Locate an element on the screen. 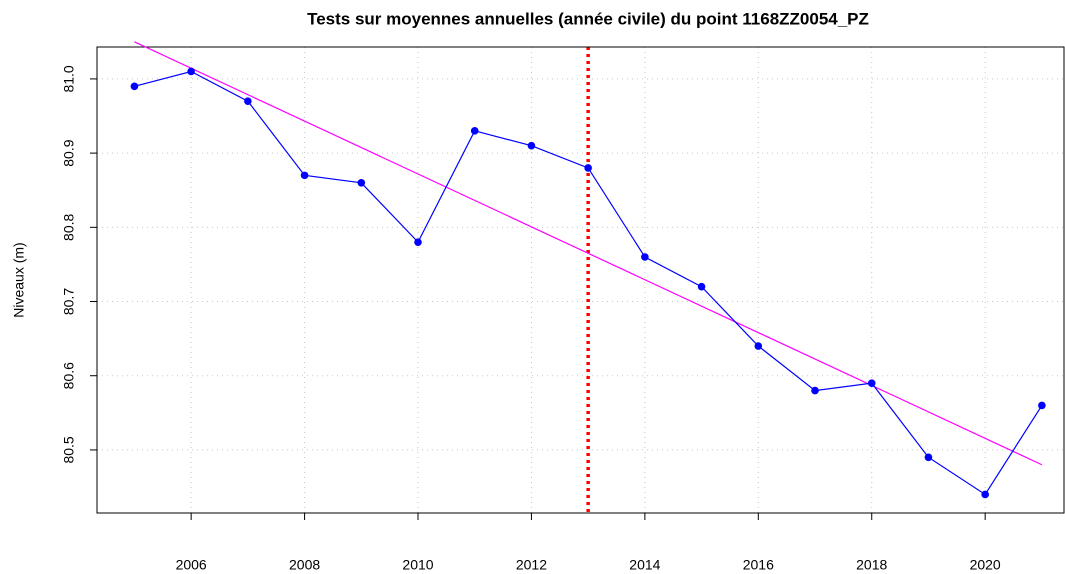 This screenshot has width=1065, height=574. y-tick-label: 80.9 is located at coordinates (69, 152).